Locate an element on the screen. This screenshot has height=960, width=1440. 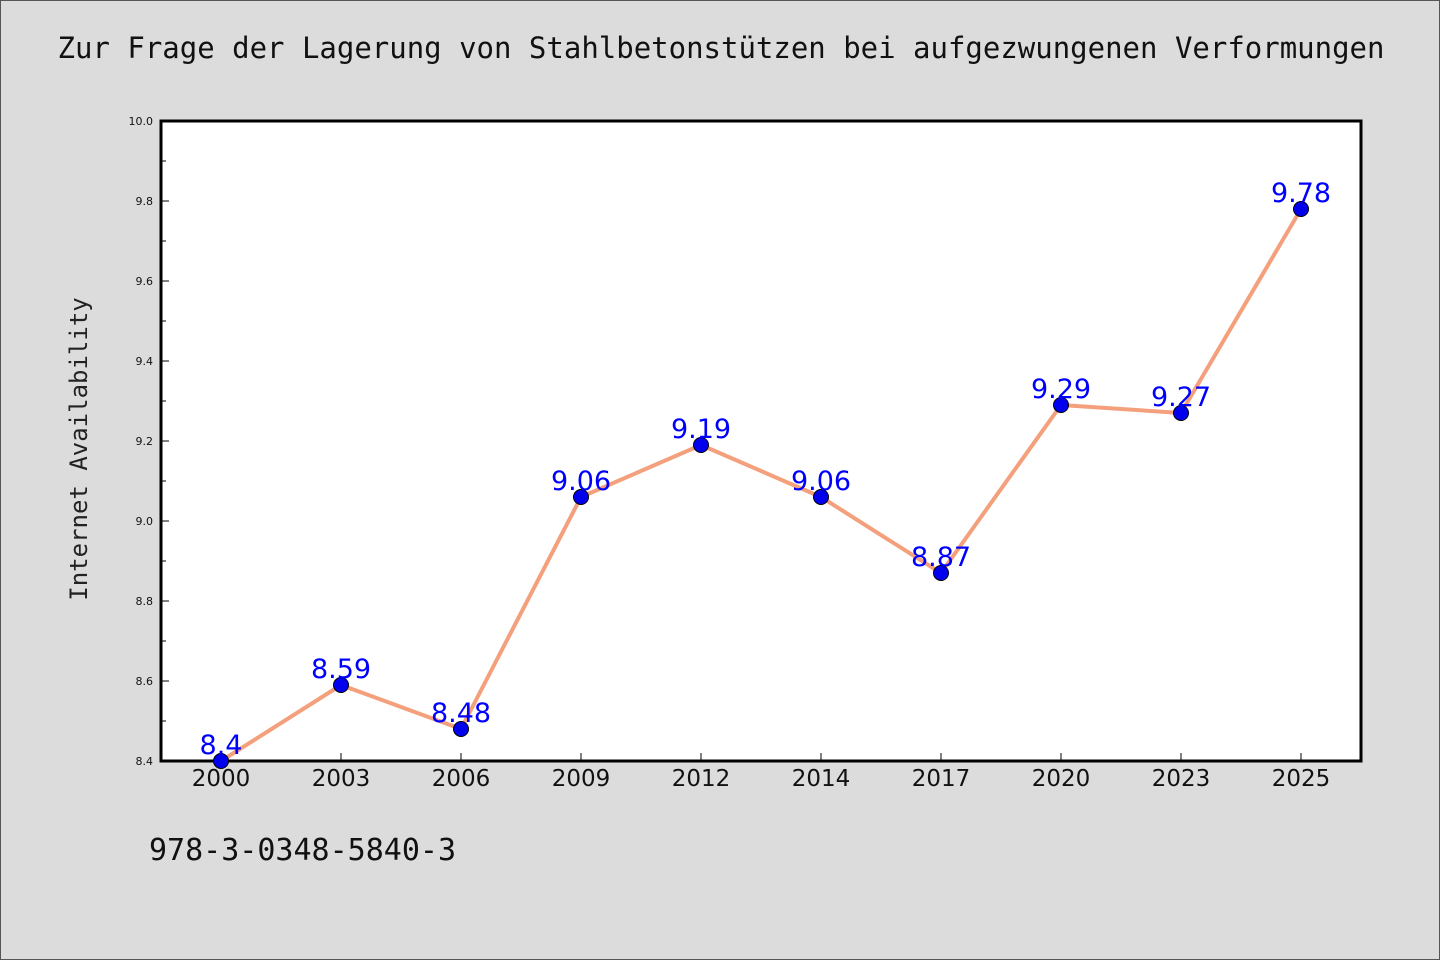
y-tick-label: 9.6 is located at coordinates (145, 281).